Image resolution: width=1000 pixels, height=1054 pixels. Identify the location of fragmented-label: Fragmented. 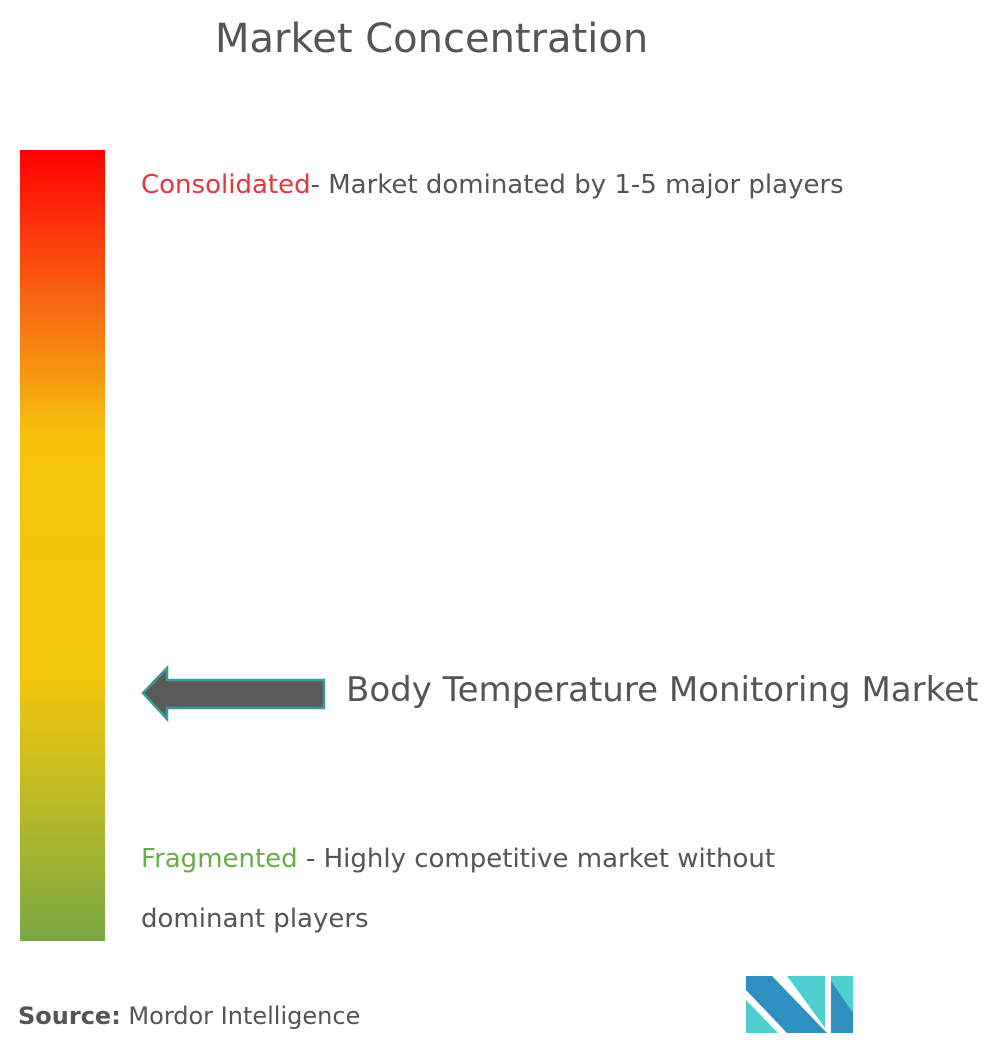
(219, 859).